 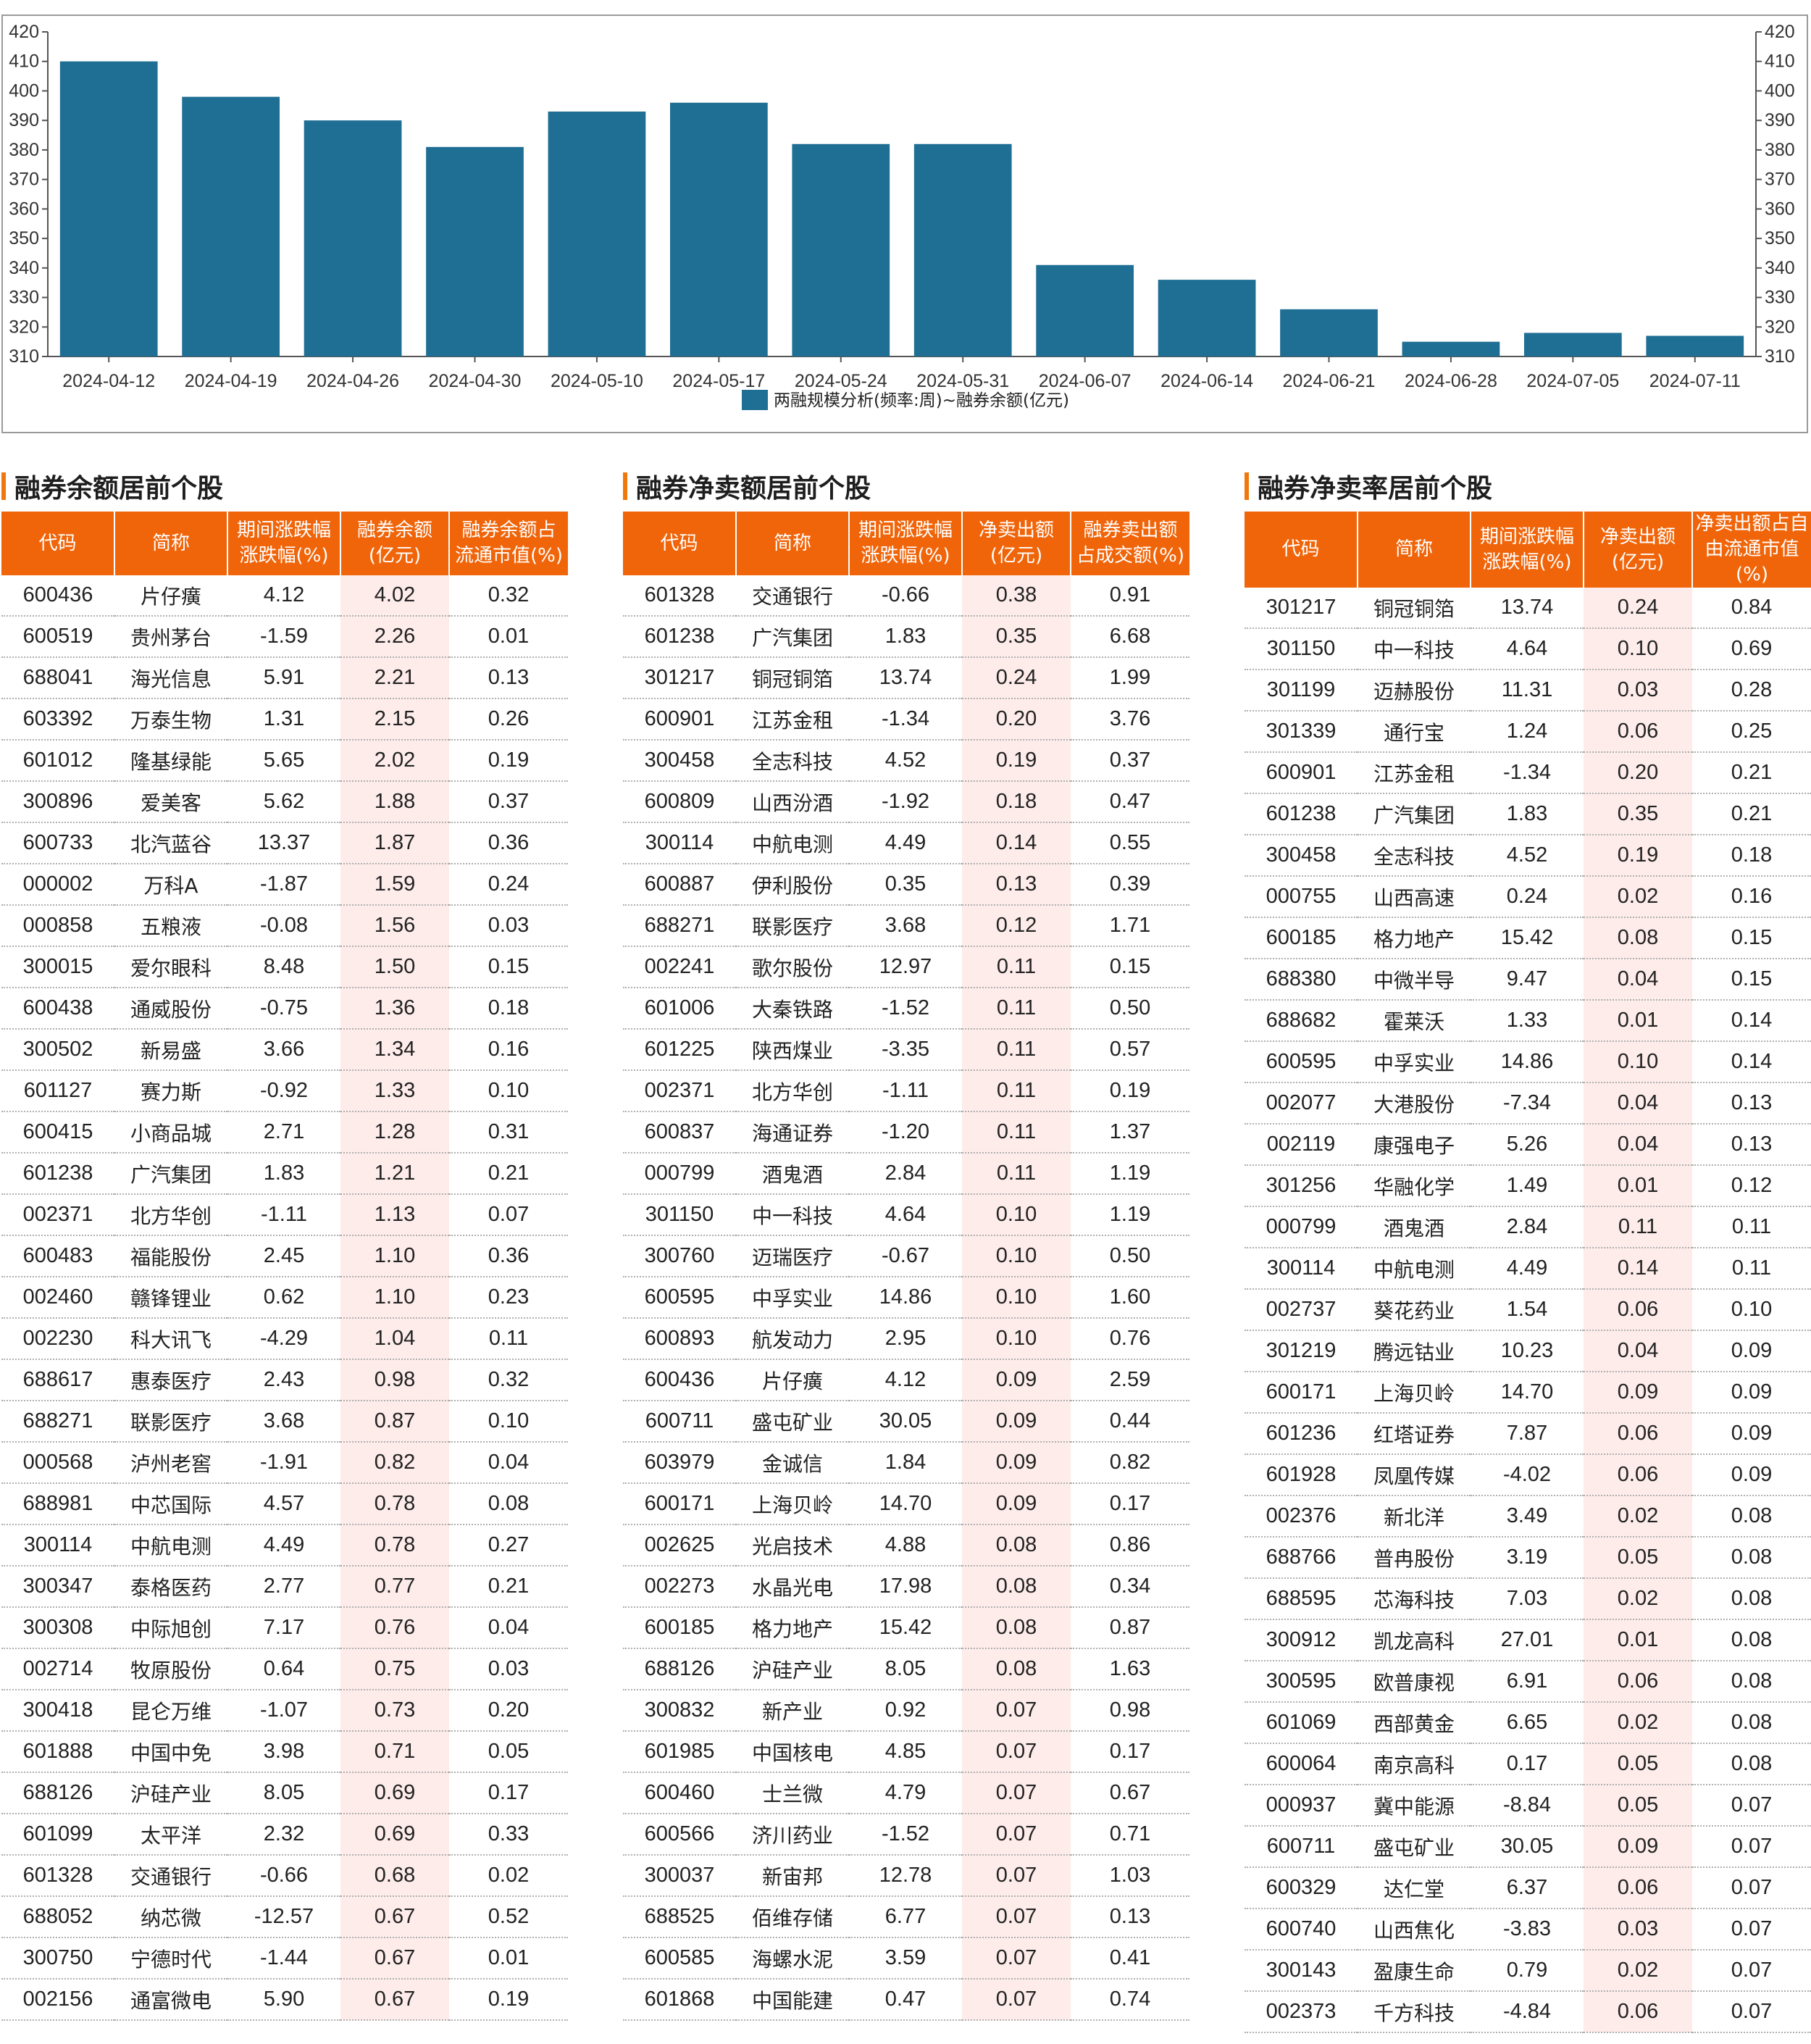 I want to click on table-cell: 300037, so click(x=679, y=1876).